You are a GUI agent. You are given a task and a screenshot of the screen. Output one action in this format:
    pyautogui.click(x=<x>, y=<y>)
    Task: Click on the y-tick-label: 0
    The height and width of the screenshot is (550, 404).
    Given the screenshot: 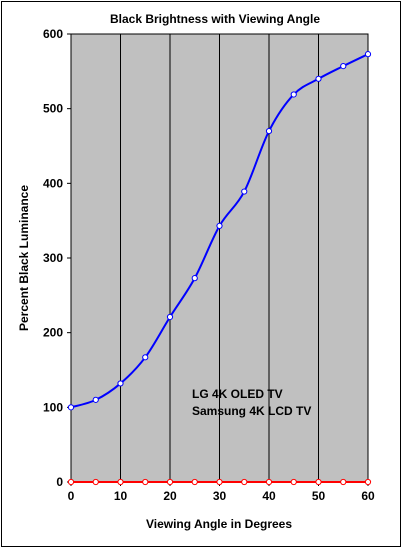 What is the action you would take?
    pyautogui.click(x=59, y=482)
    